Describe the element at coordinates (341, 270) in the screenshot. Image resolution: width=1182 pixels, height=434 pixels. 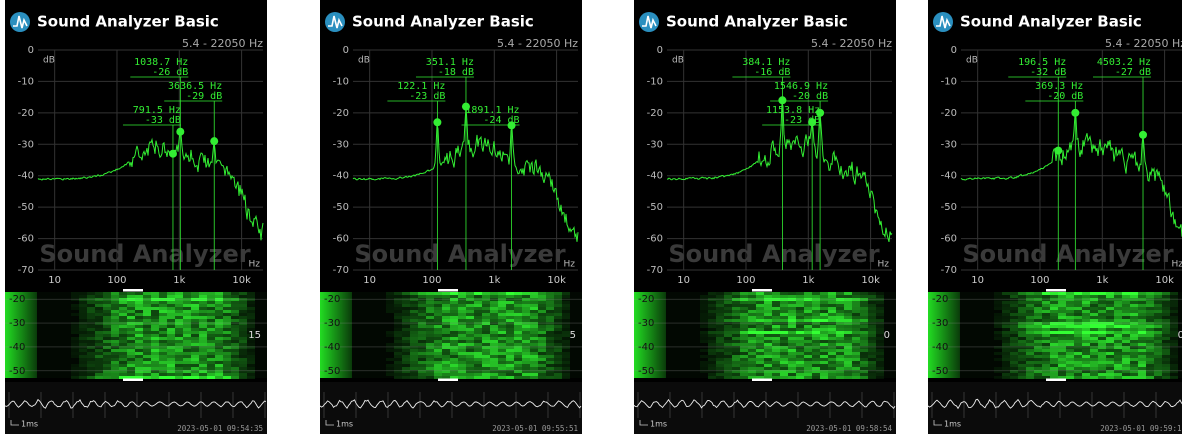
I see `y-tick-label: -70` at that location.